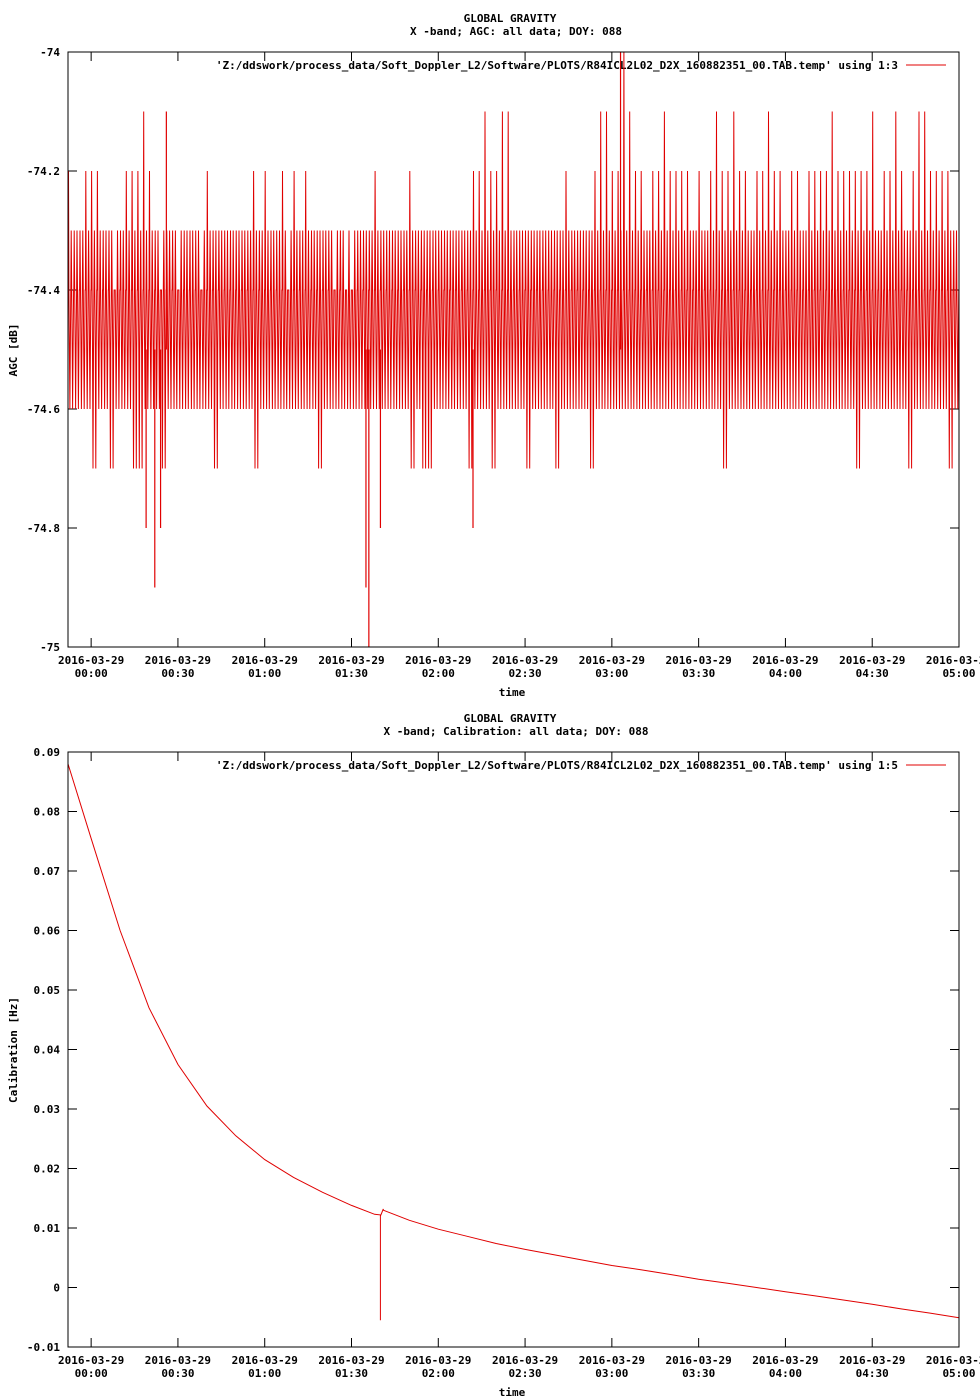 This screenshot has height=1400, width=980. Describe the element at coordinates (13, 350) in the screenshot. I see `y-axis-label: AGC [dB]` at that location.